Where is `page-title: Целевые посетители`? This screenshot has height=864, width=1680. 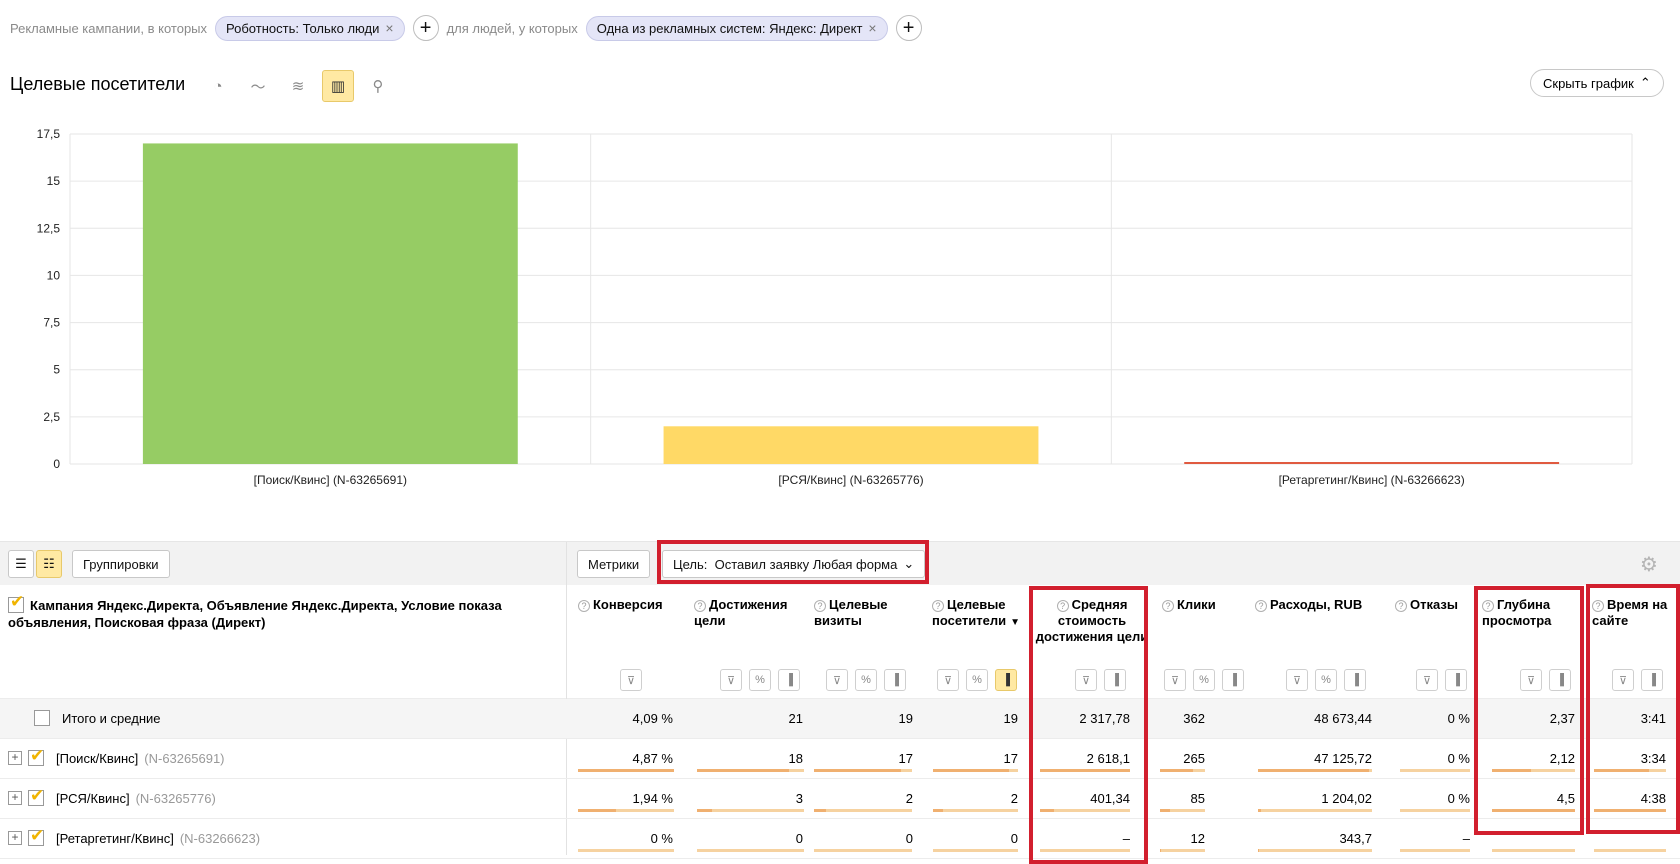
page-title: Целевые посетители is located at coordinates (98, 84).